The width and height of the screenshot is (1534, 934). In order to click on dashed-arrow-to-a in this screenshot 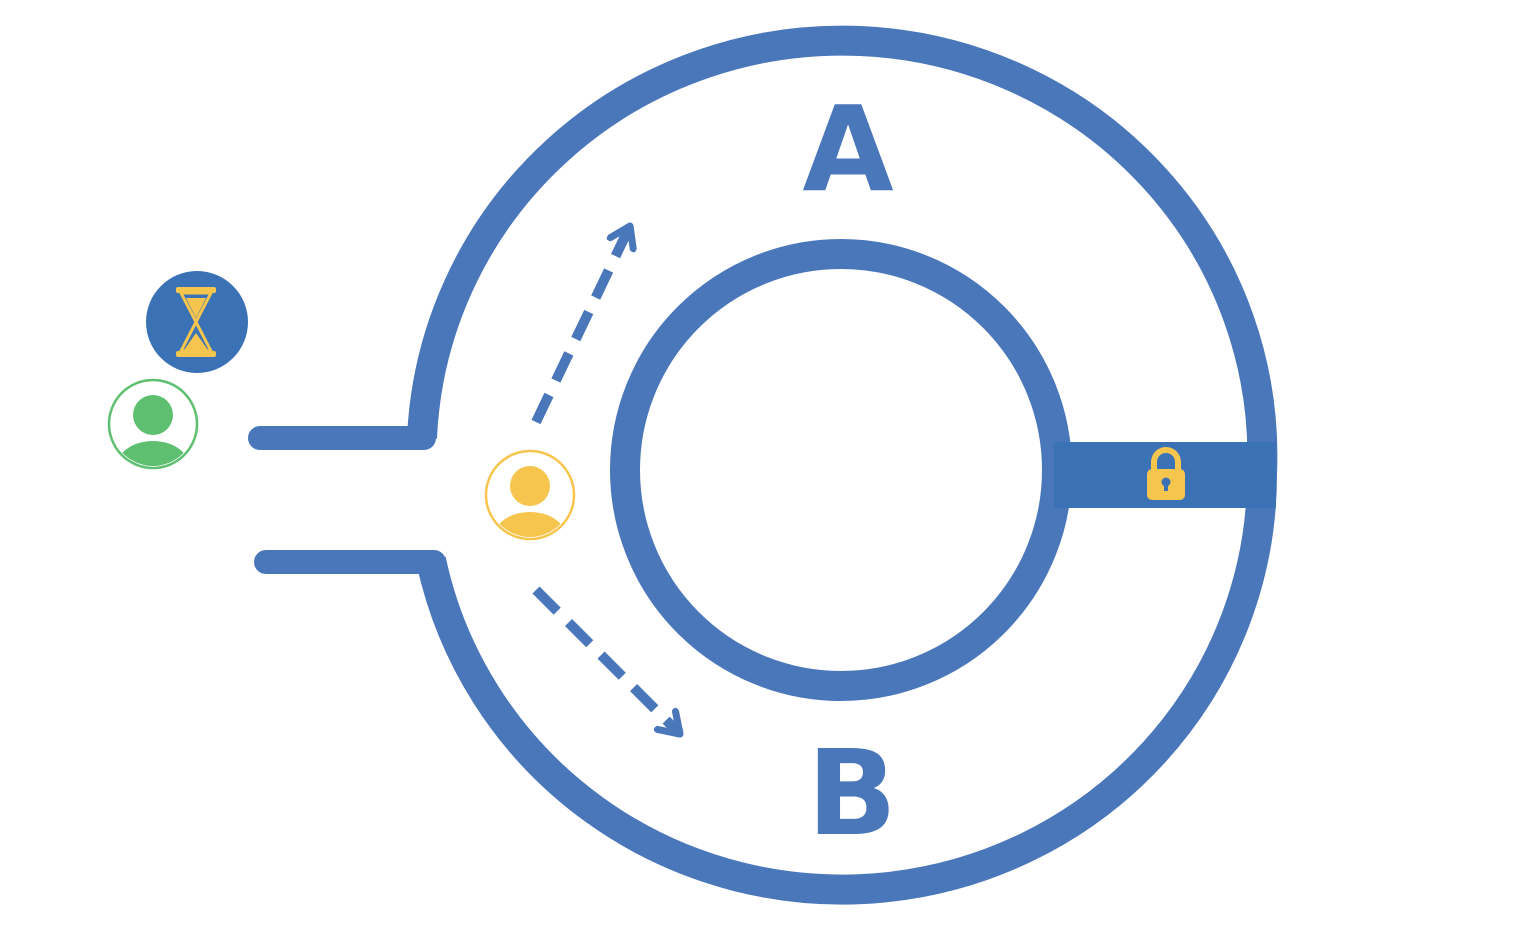, I will do `click(580, 325)`.